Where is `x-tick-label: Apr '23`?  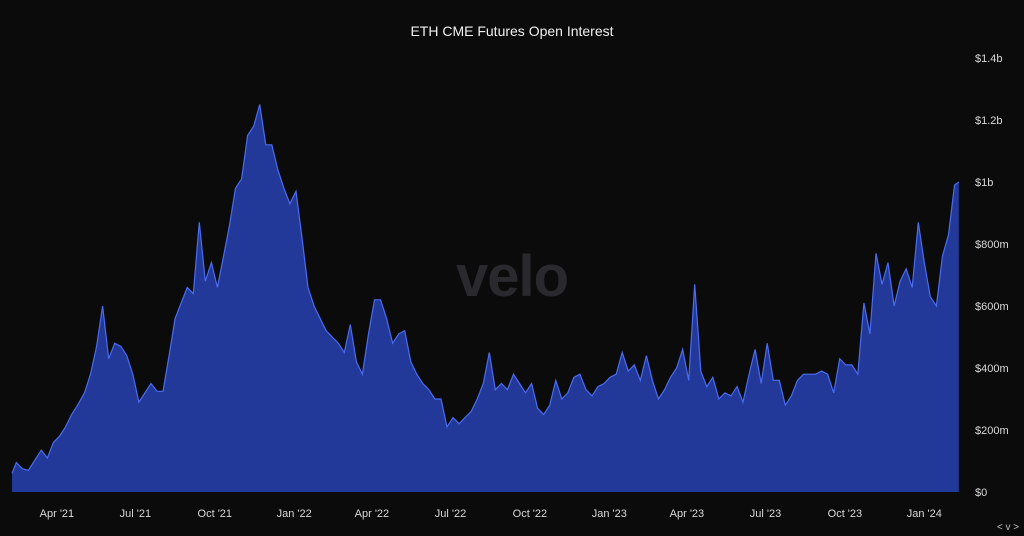 x-tick-label: Apr '23 is located at coordinates (687, 514).